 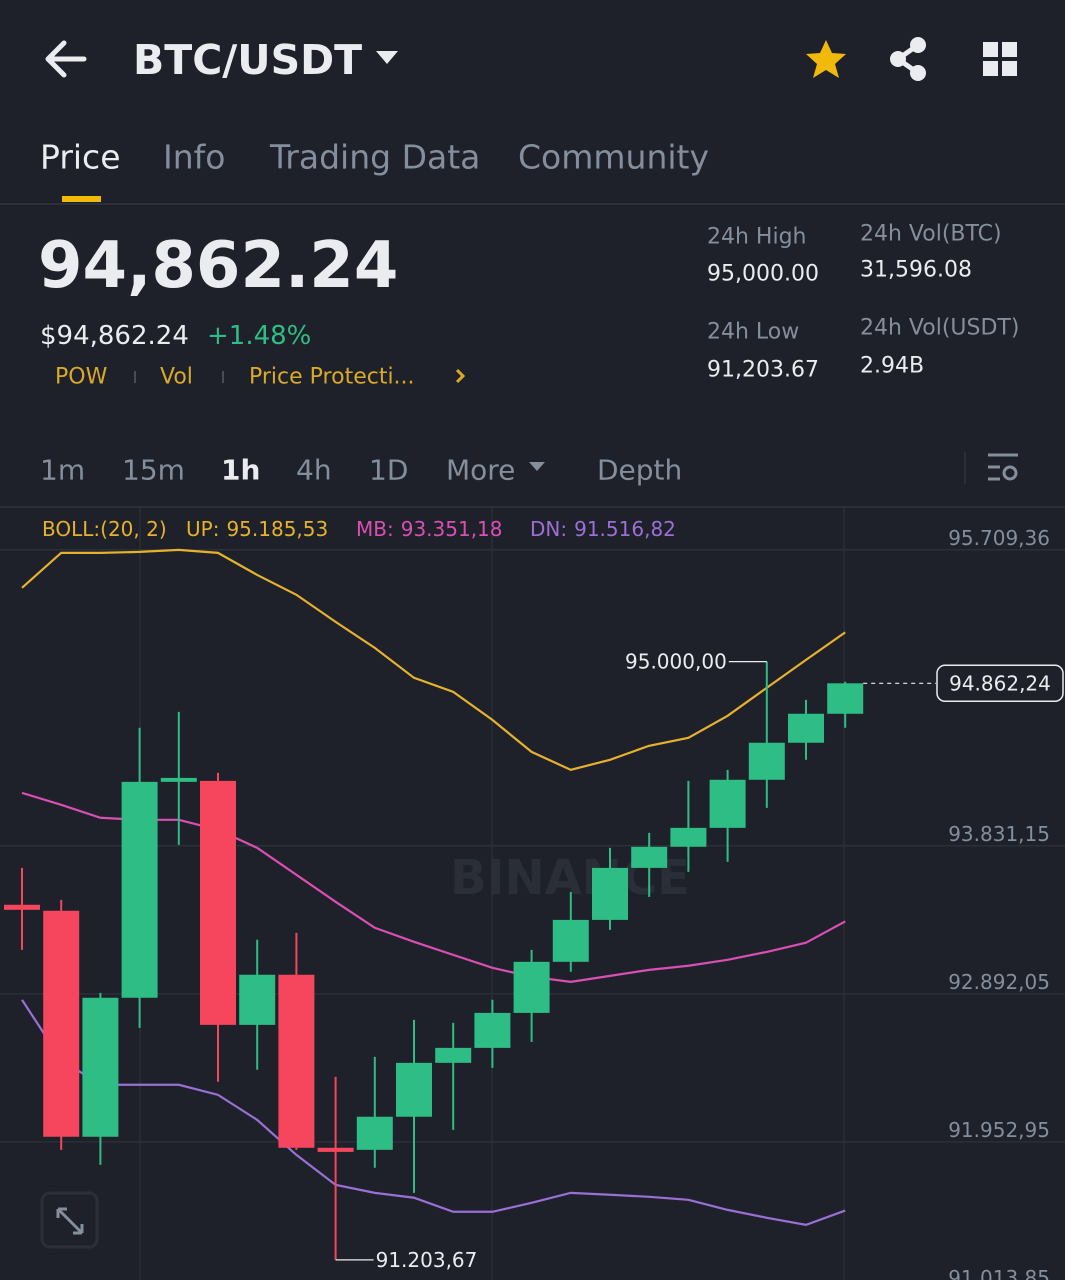 I want to click on stat-label: 24h Vol(USDT), so click(x=939, y=328).